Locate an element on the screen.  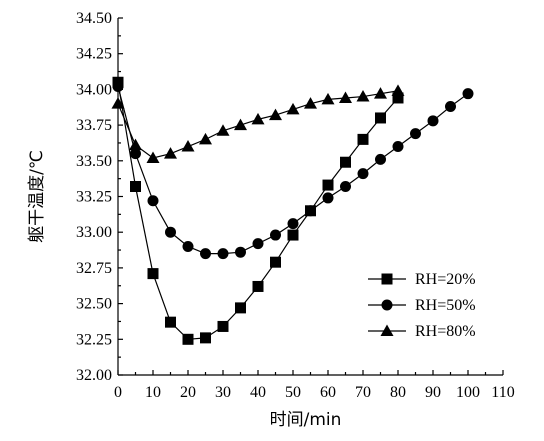
legend-marker-circle is located at coordinates (387, 305).